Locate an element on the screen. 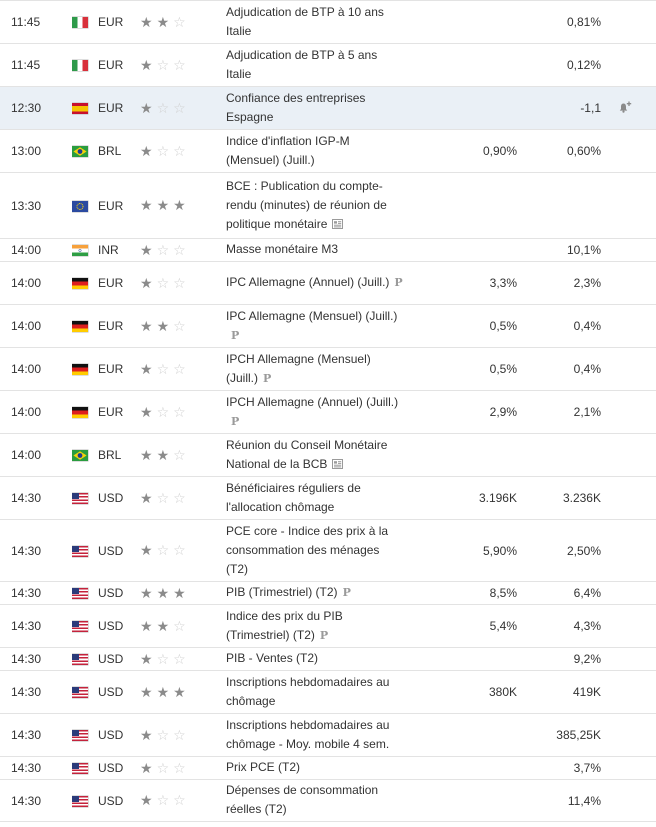  event-time: 13:30 is located at coordinates (26, 205).